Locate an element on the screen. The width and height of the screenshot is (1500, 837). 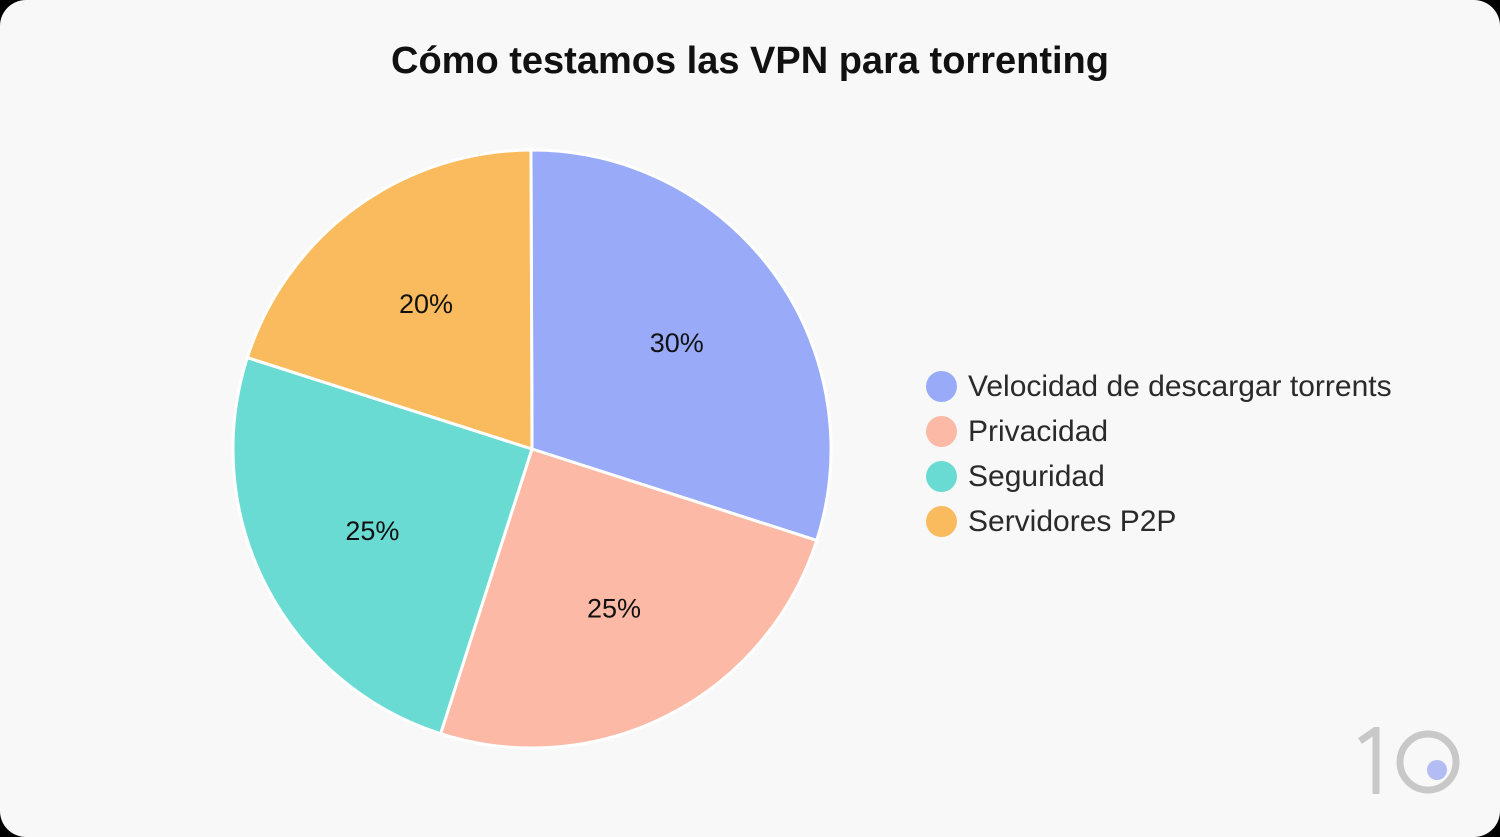
logo-digit-zero is located at coordinates (1428, 762).